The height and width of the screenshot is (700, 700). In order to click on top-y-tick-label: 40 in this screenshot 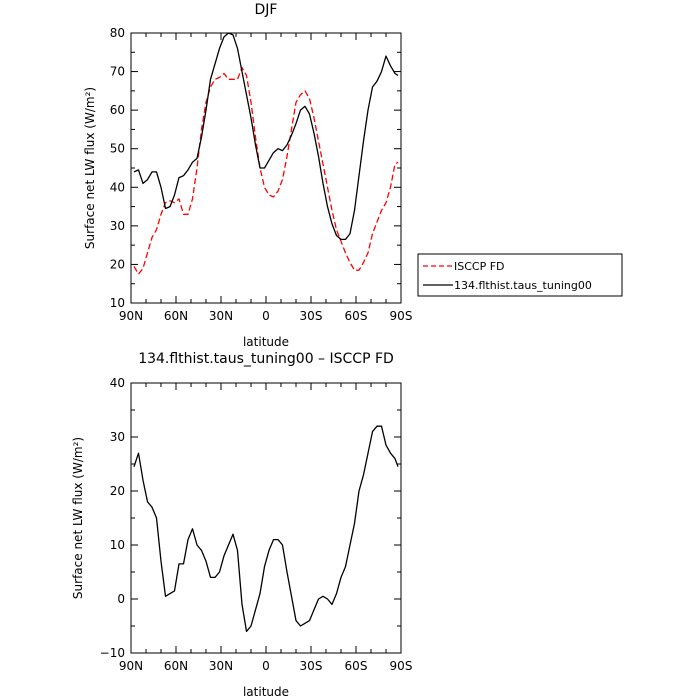, I will do `click(117, 187)`.